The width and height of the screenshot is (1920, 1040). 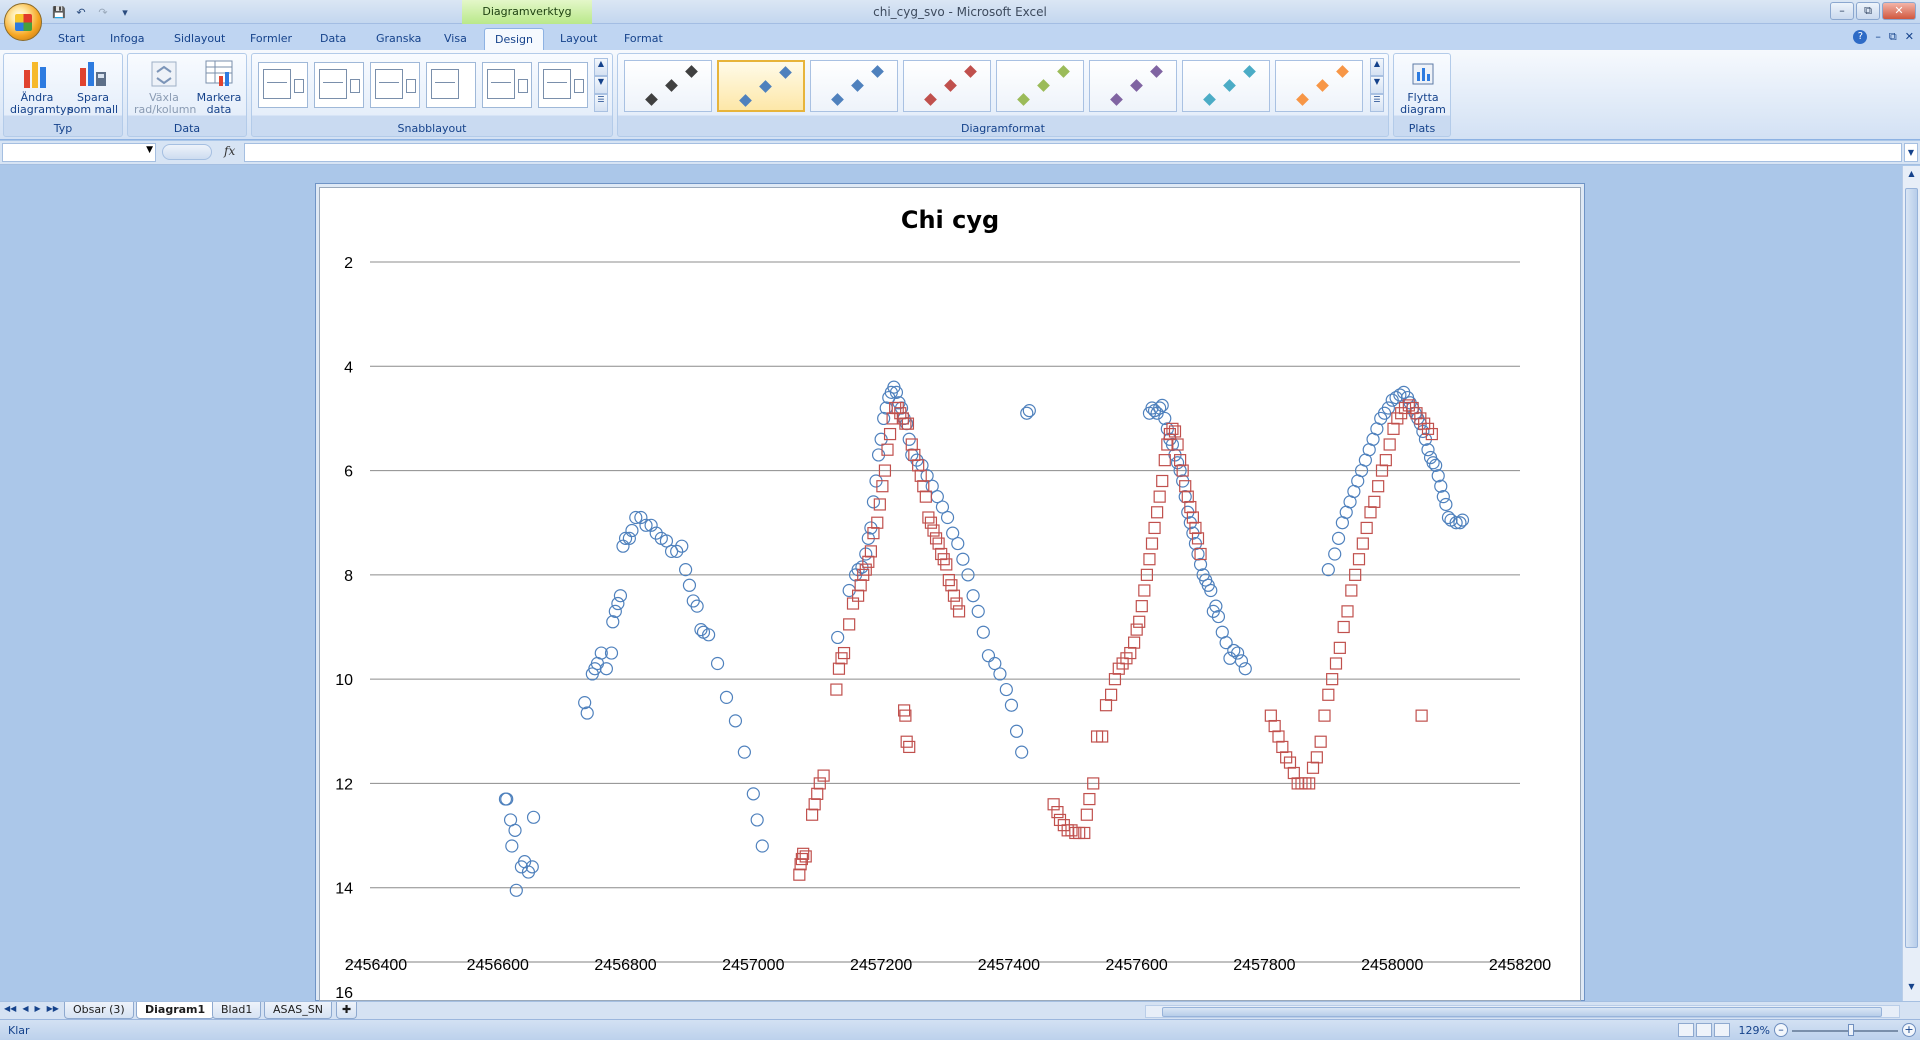 I want to click on page-break-view-icon, so click(x=1722, y=1030).